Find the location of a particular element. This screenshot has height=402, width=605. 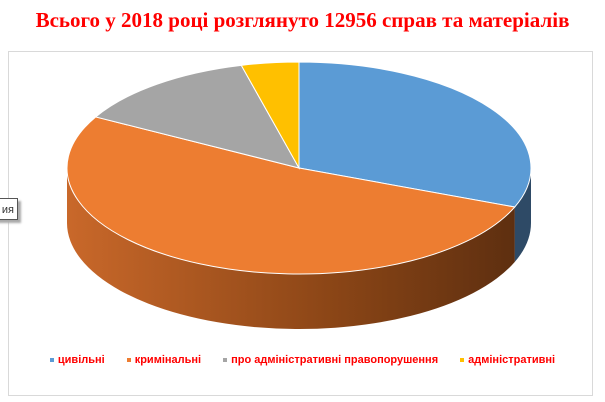

legend-item-admin-offences: про адміністративні правопорушення is located at coordinates (330, 360).